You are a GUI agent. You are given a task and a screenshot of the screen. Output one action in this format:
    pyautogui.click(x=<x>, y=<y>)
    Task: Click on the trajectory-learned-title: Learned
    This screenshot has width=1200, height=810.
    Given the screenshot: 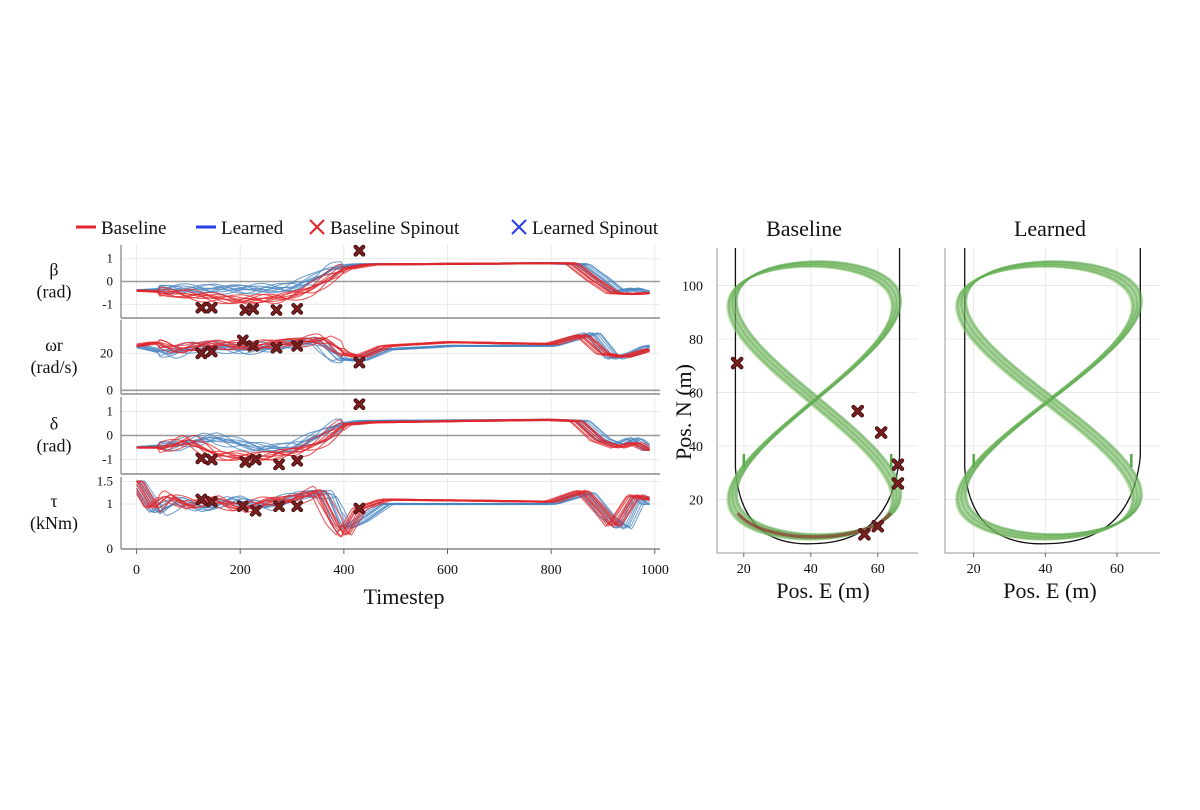 What is the action you would take?
    pyautogui.click(x=1050, y=228)
    